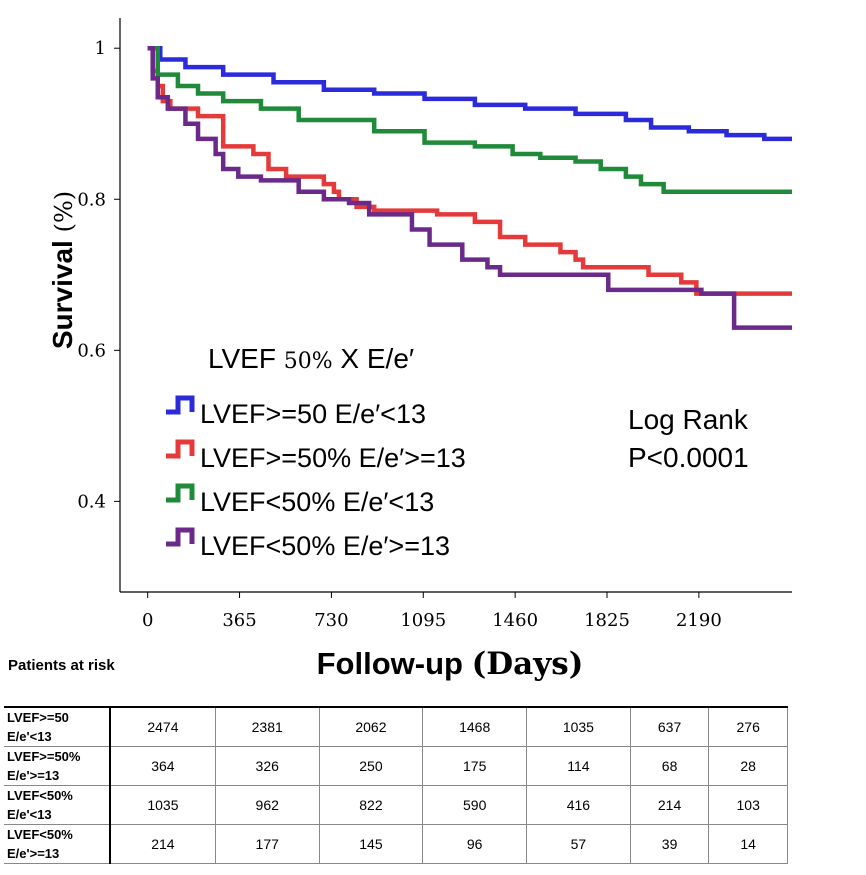 Image resolution: width=866 pixels, height=875 pixels. I want to click on log-rank-label: Log Rank, so click(688, 419).